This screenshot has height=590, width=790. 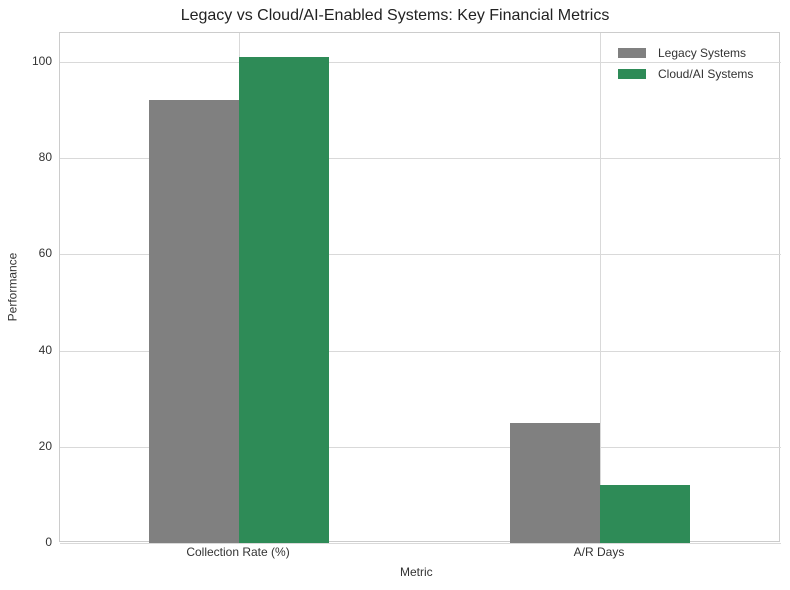 What do you see at coordinates (45, 157) in the screenshot?
I see `y-tick-label: 80` at bounding box center [45, 157].